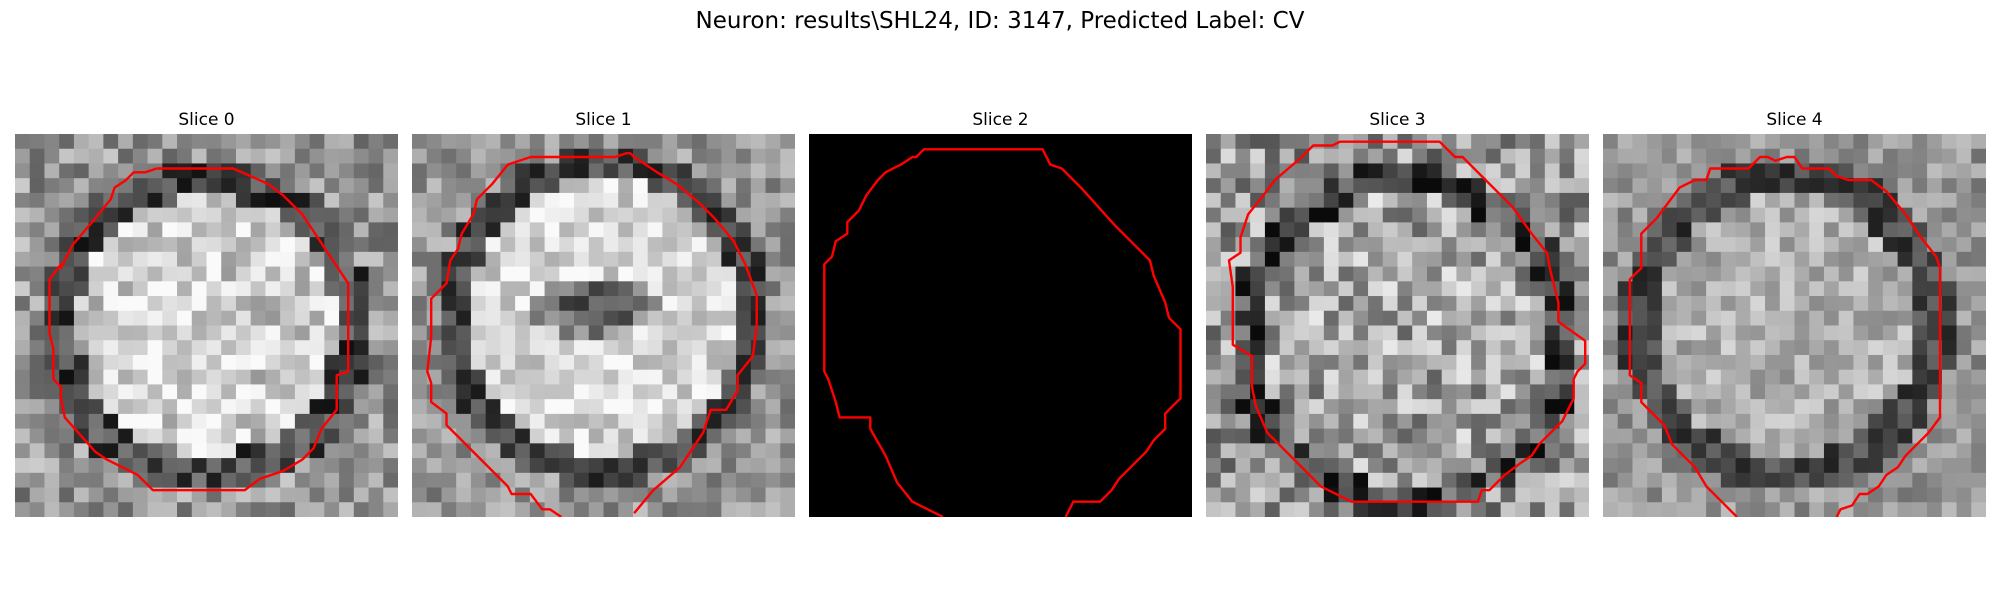  I want to click on slice-title: Slice 2, so click(1000, 120).